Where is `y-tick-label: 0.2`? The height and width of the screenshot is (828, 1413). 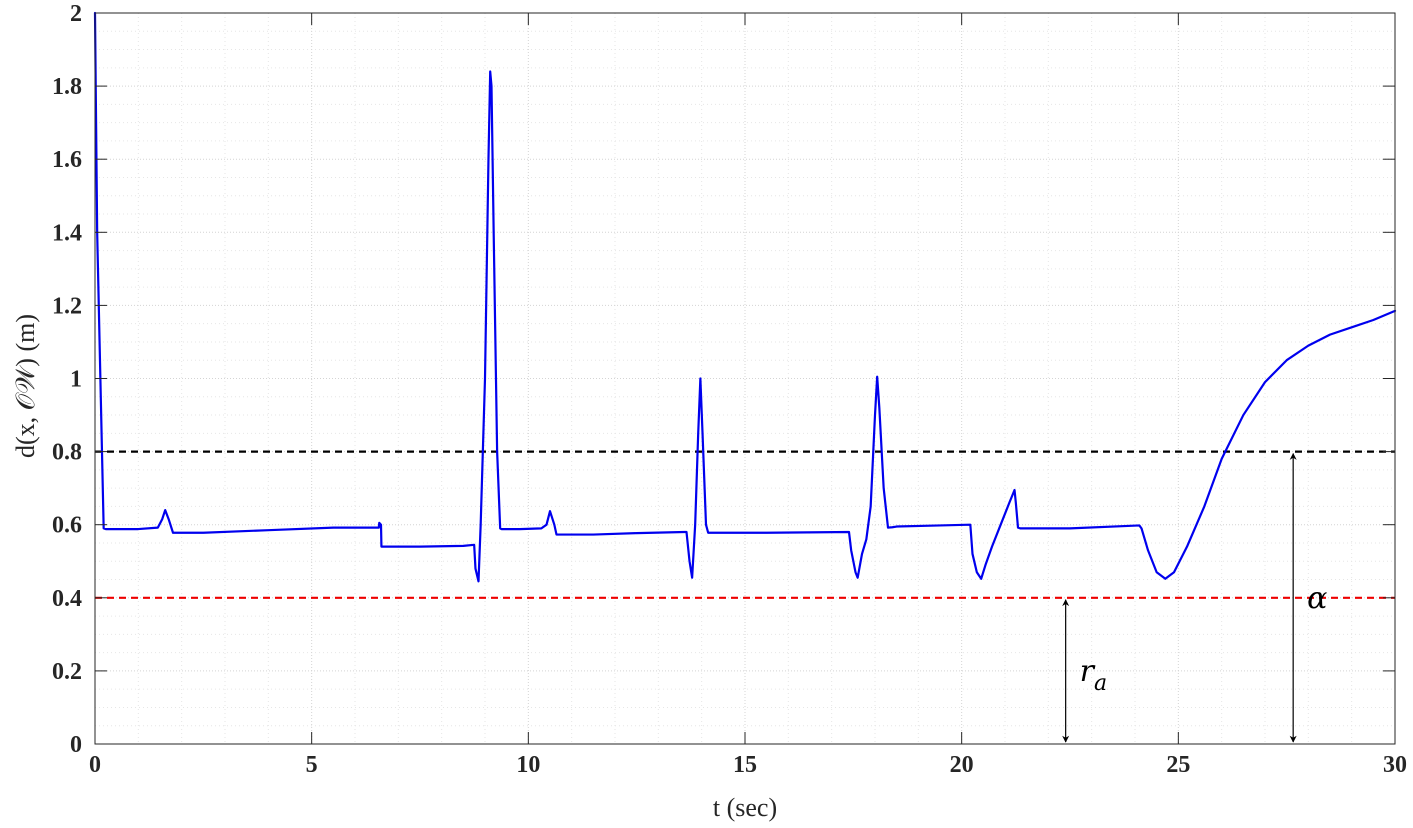 y-tick-label: 0.2 is located at coordinates (67, 672).